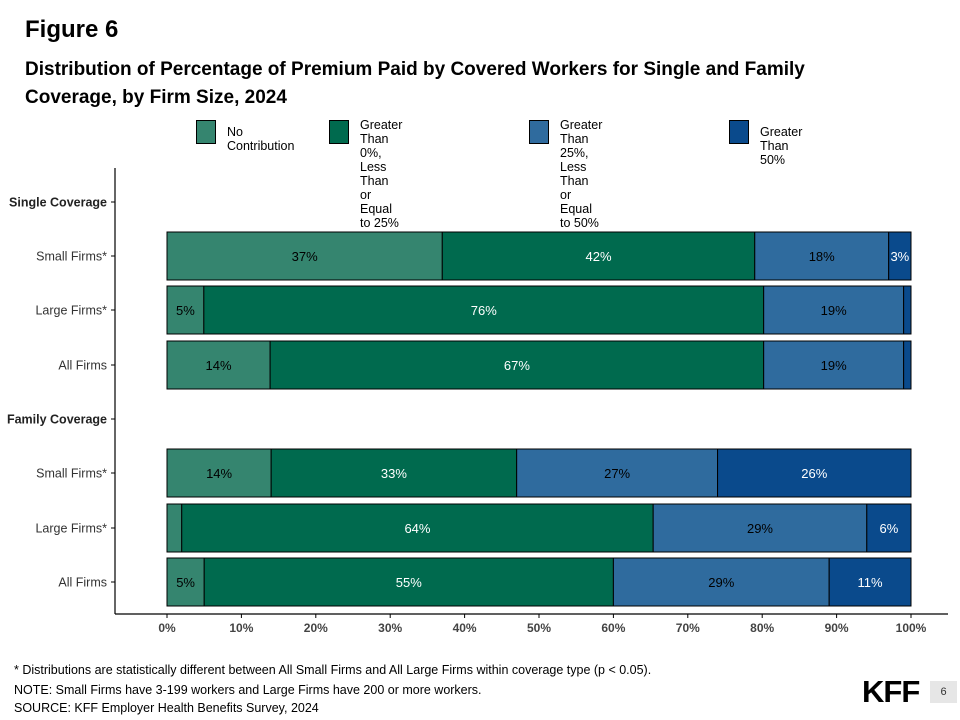 The height and width of the screenshot is (720, 960). I want to click on bar-data-label: 42%, so click(599, 256).